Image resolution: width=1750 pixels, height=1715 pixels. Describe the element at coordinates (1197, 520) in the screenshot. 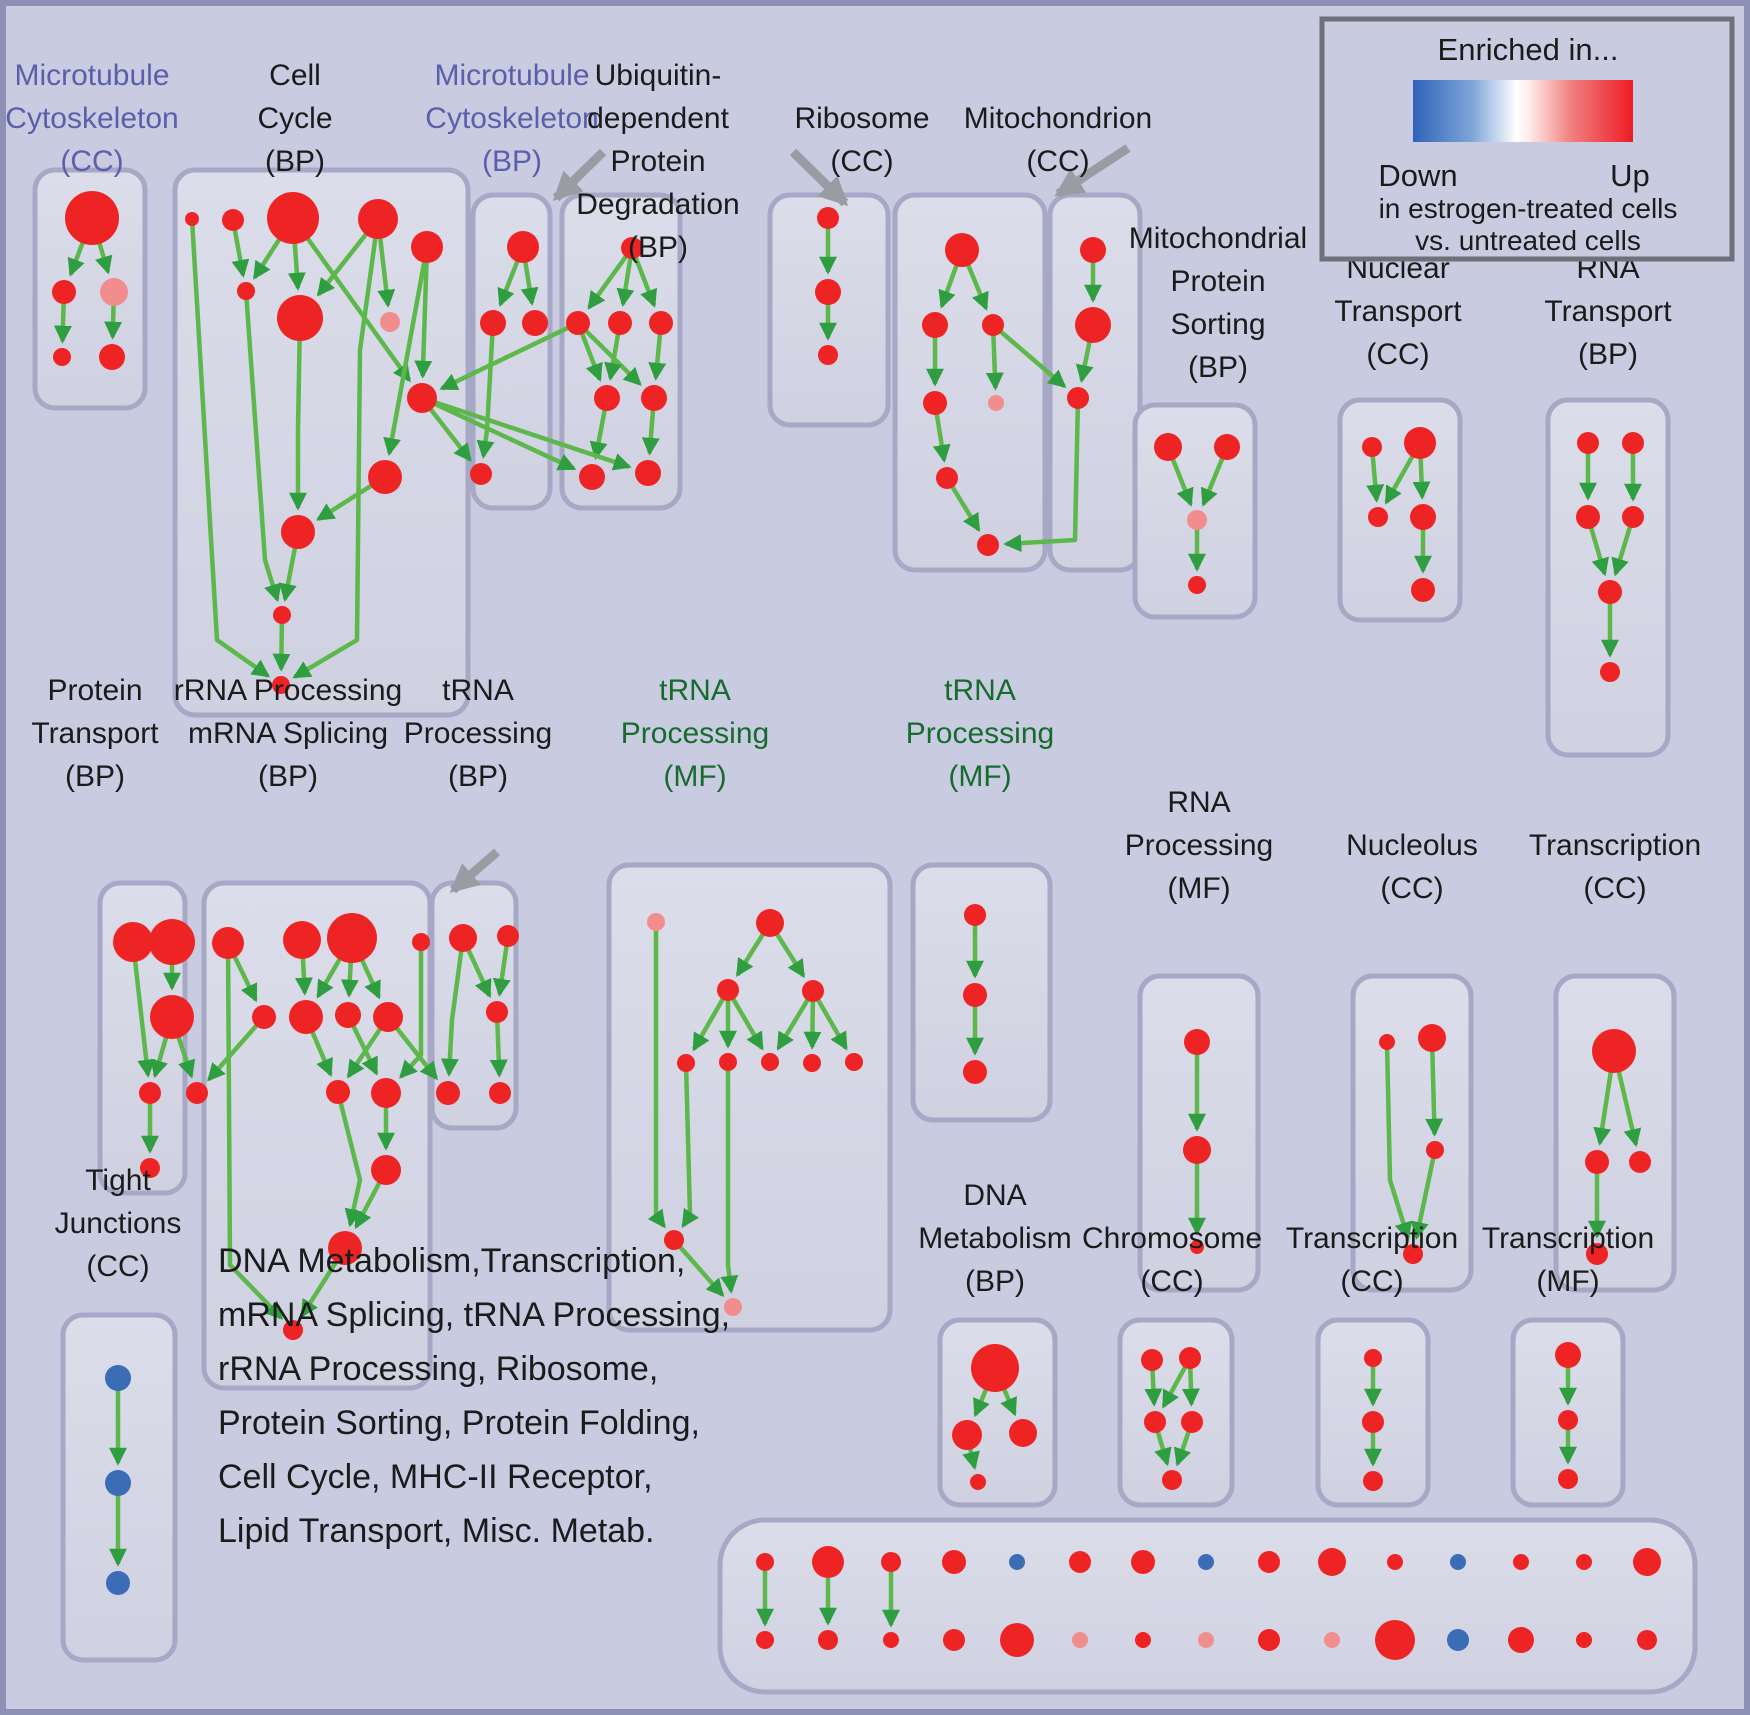

I see `network-node-pink` at that location.